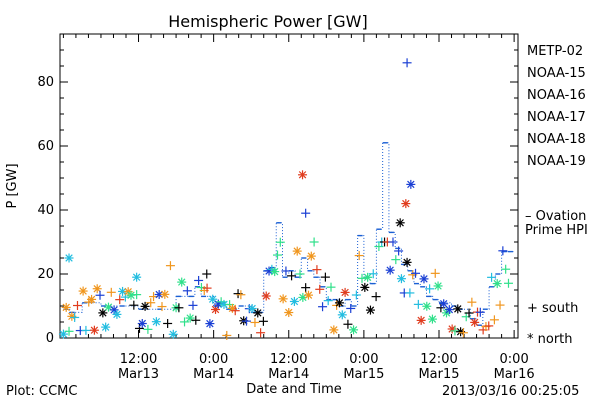  Describe the element at coordinates (555, 216) in the screenshot. I see `legend-ovation: – Ovation` at that location.